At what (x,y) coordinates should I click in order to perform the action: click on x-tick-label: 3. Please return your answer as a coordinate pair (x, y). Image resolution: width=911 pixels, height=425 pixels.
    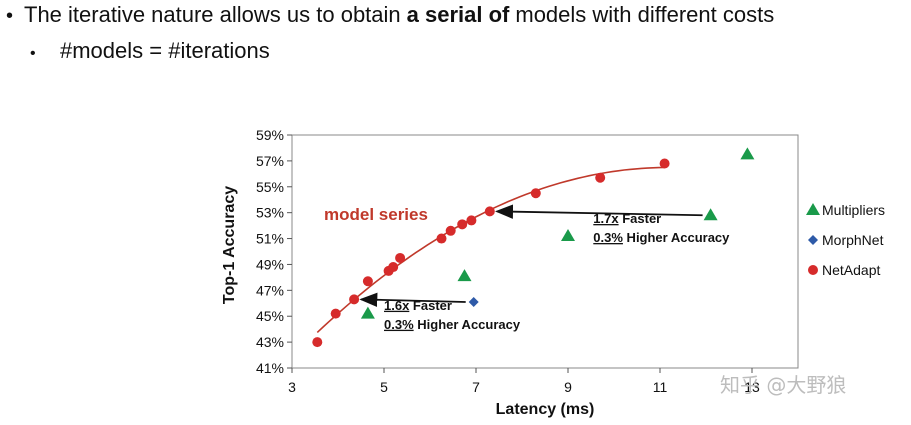
    Looking at the image, I should click on (292, 387).